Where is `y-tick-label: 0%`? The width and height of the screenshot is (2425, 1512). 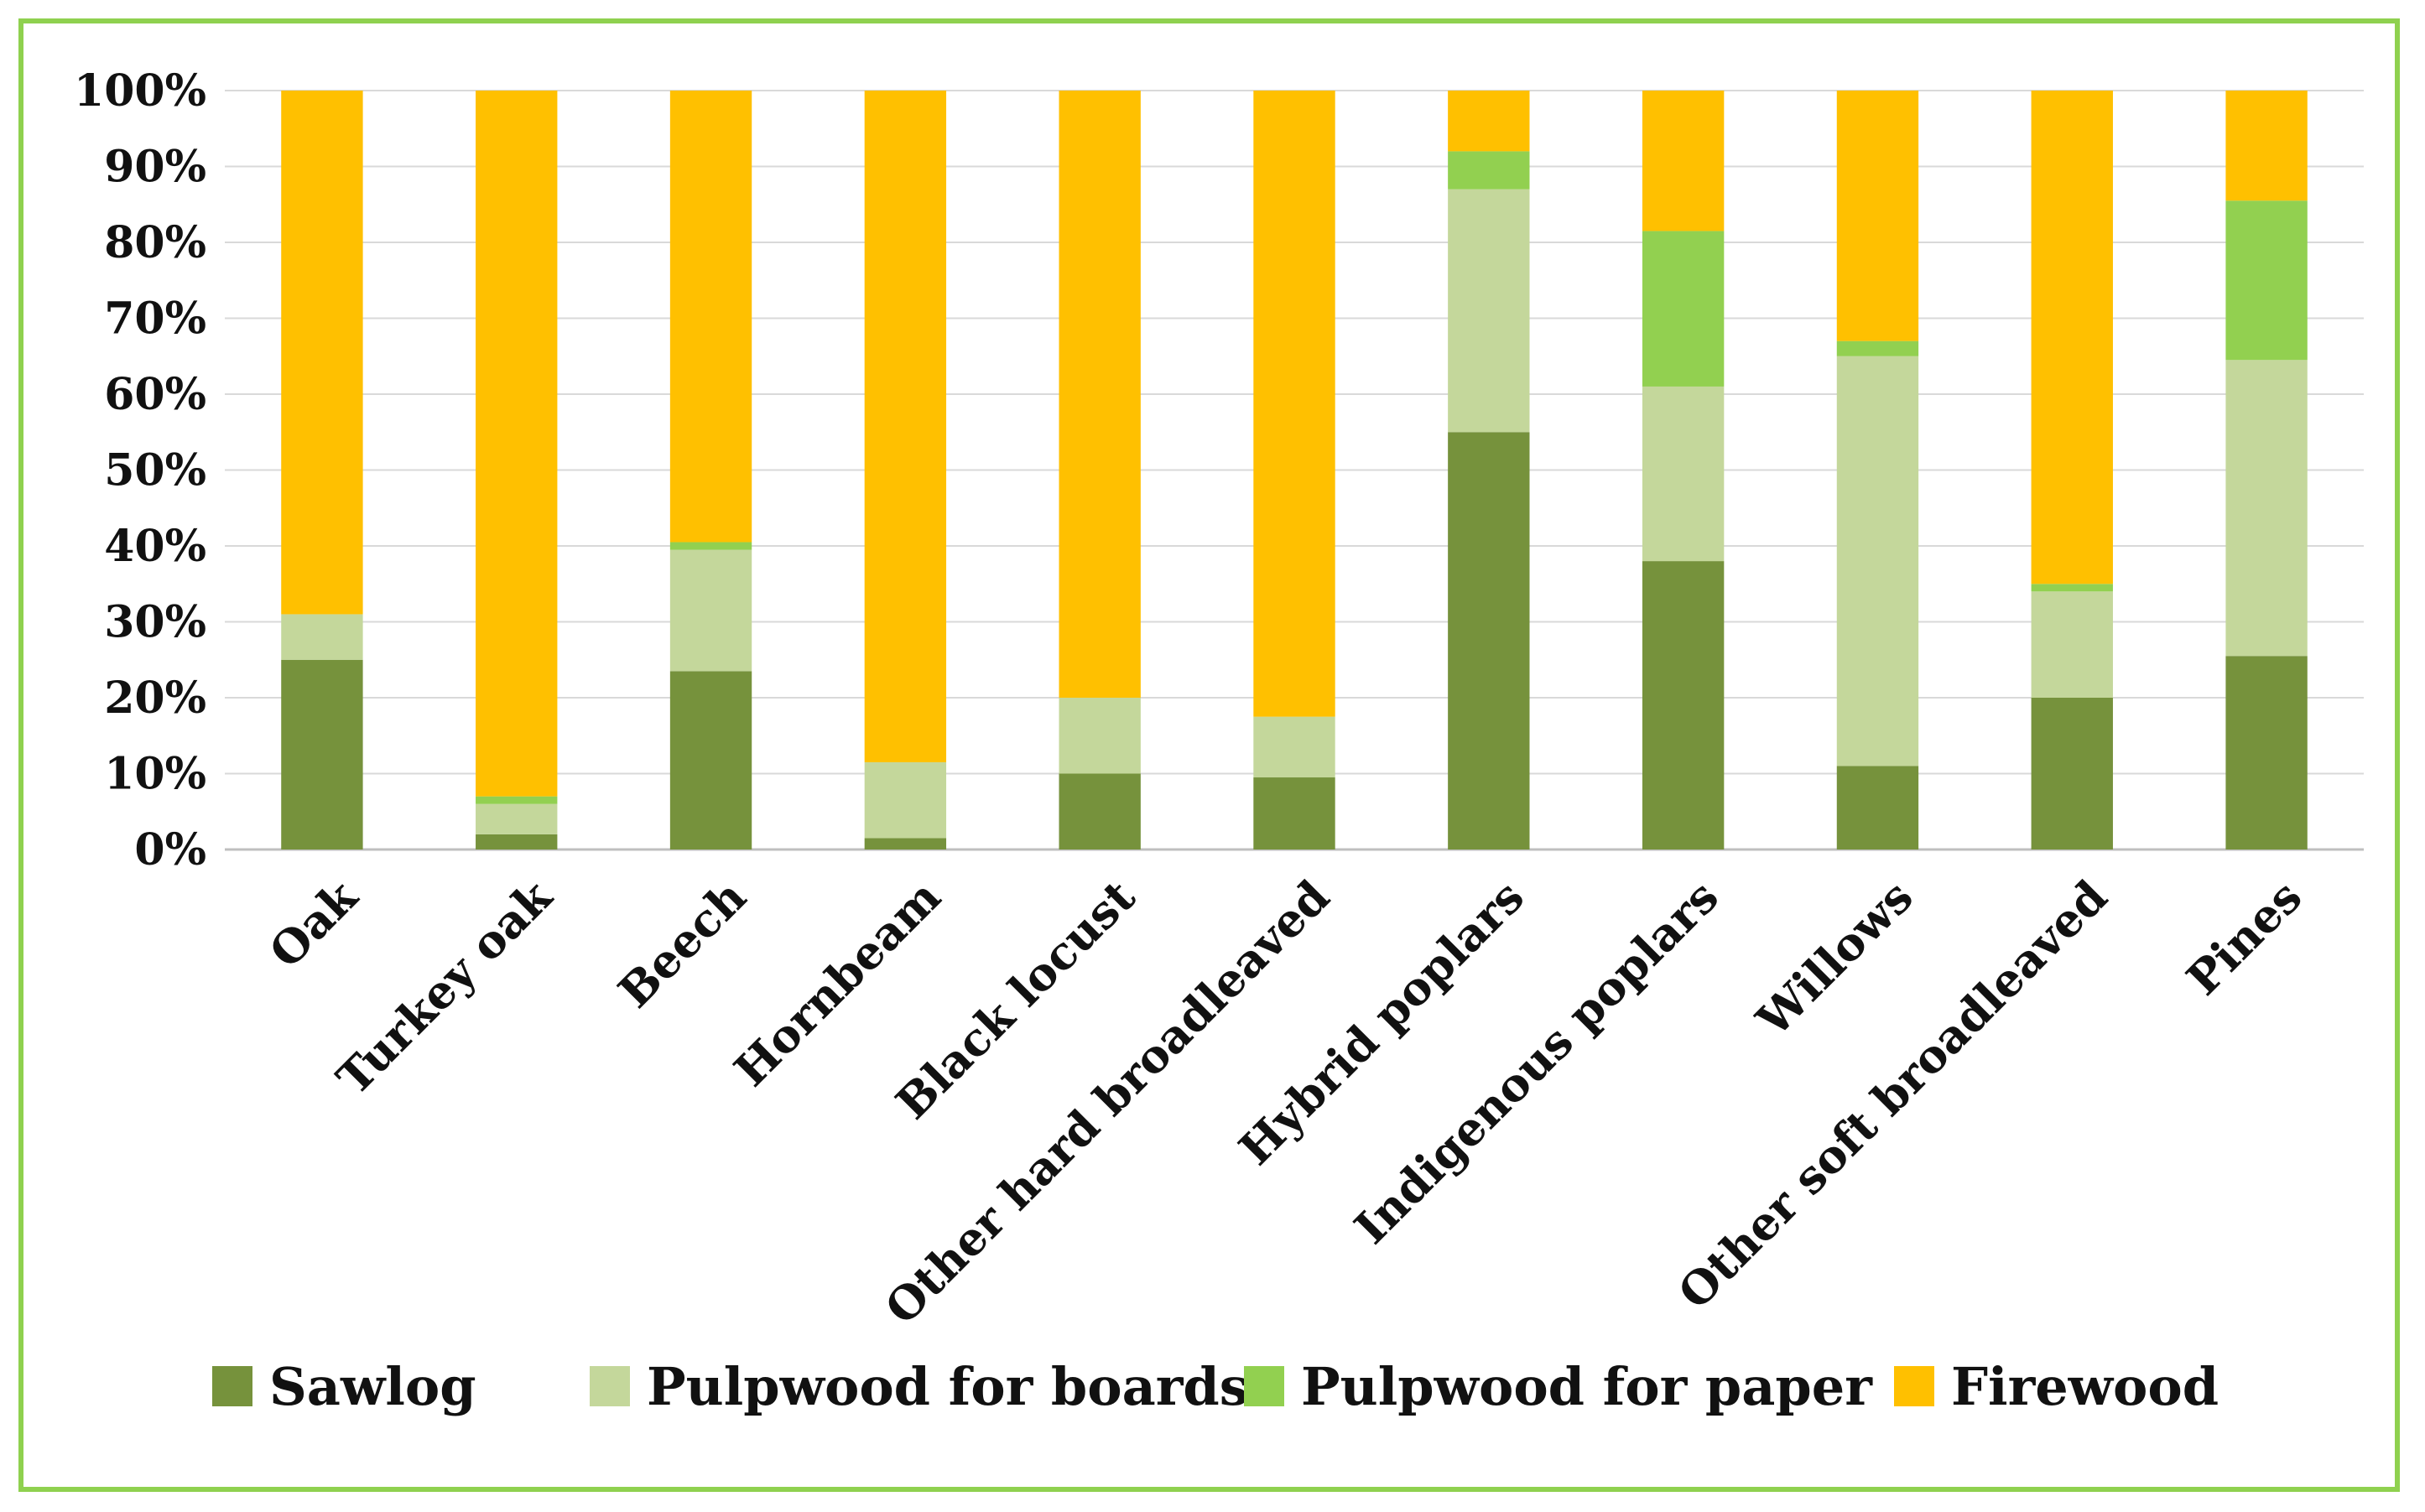
y-tick-label: 0% is located at coordinates (170, 850).